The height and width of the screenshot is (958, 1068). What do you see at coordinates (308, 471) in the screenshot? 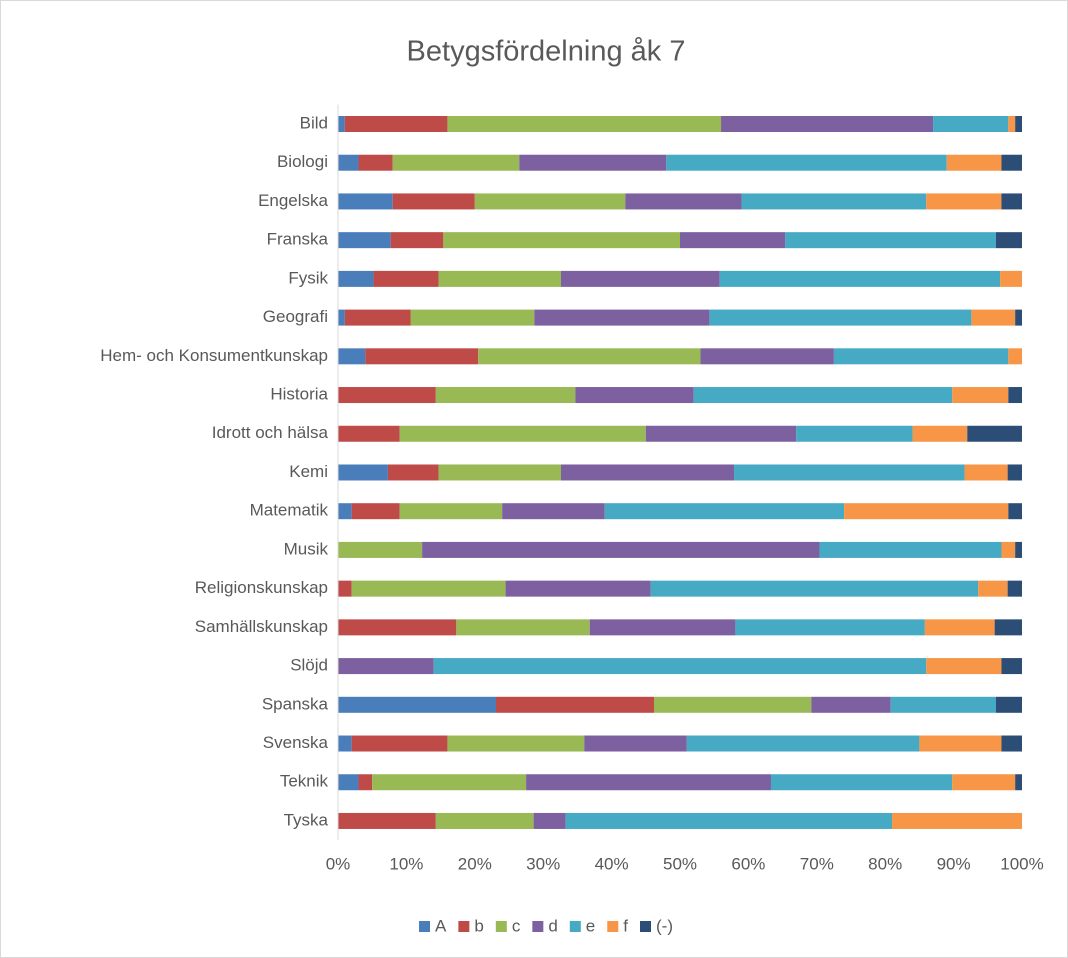
I see `y-tick-label: Kemi` at bounding box center [308, 471].